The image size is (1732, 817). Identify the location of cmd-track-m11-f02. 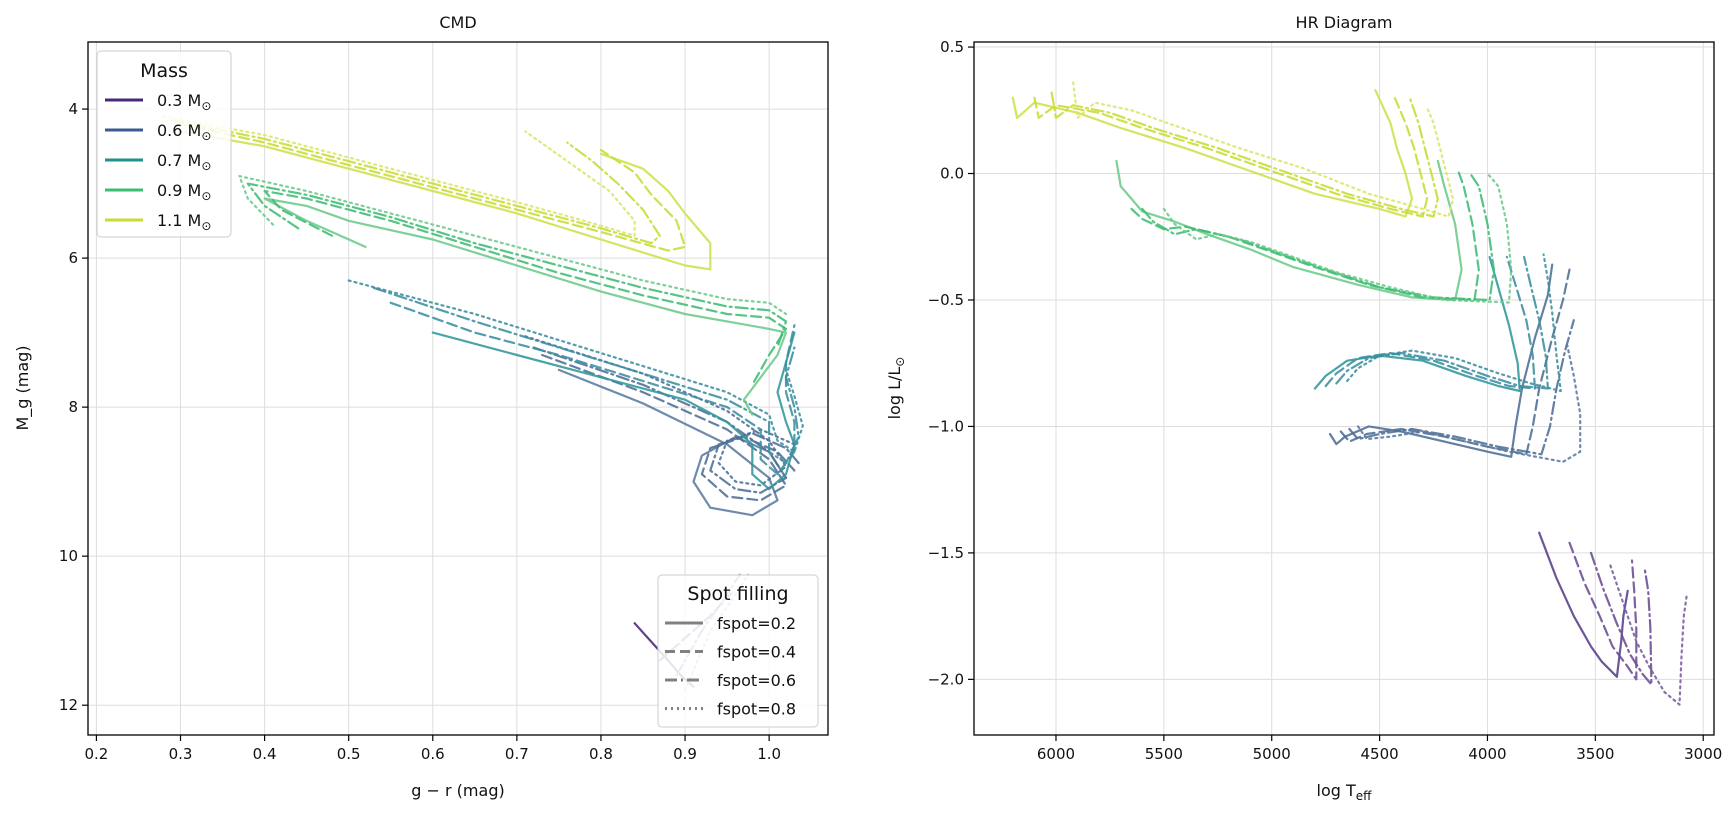
(445, 200).